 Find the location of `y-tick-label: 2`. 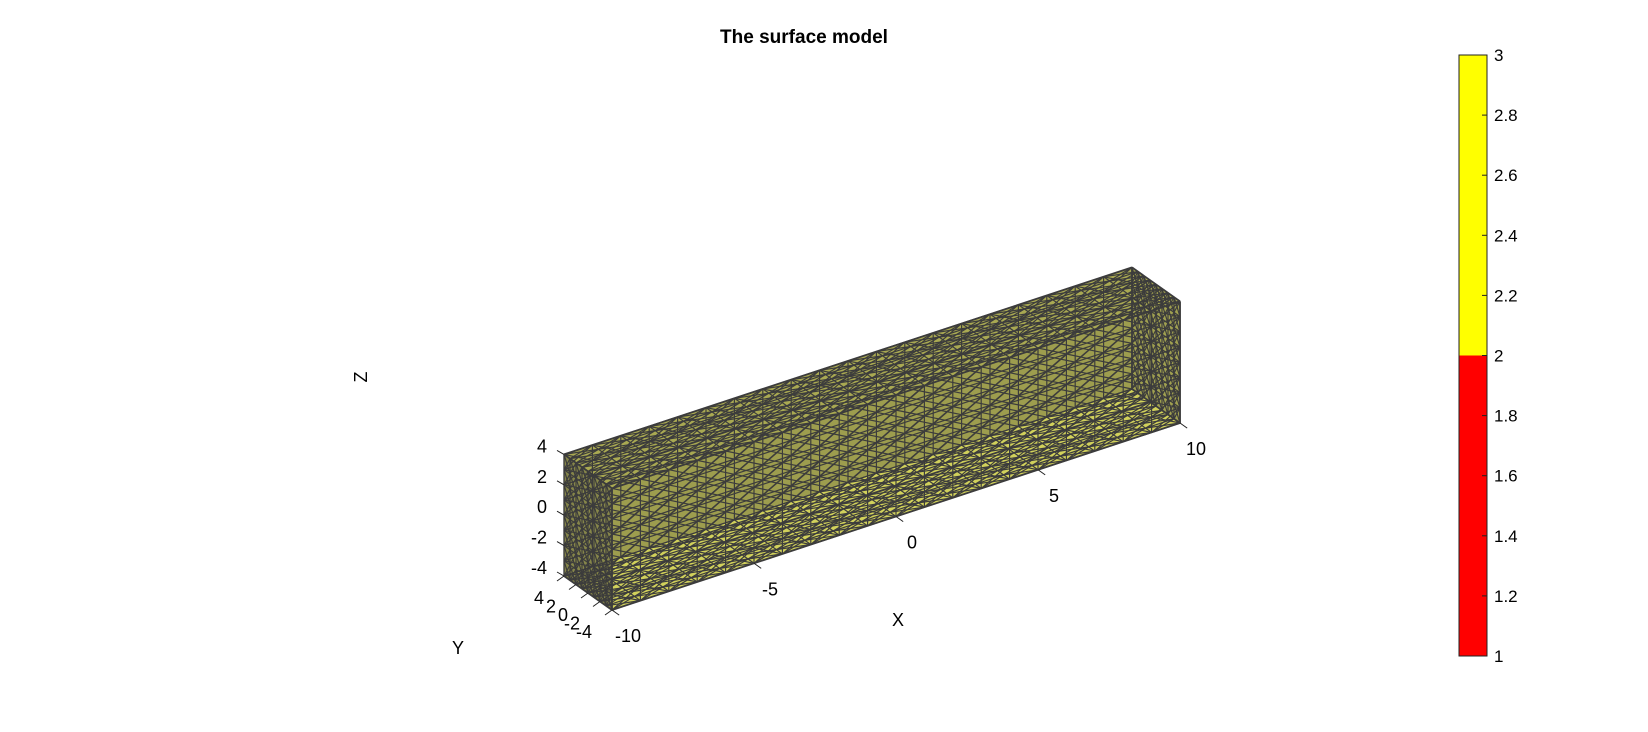

y-tick-label: 2 is located at coordinates (551, 607).